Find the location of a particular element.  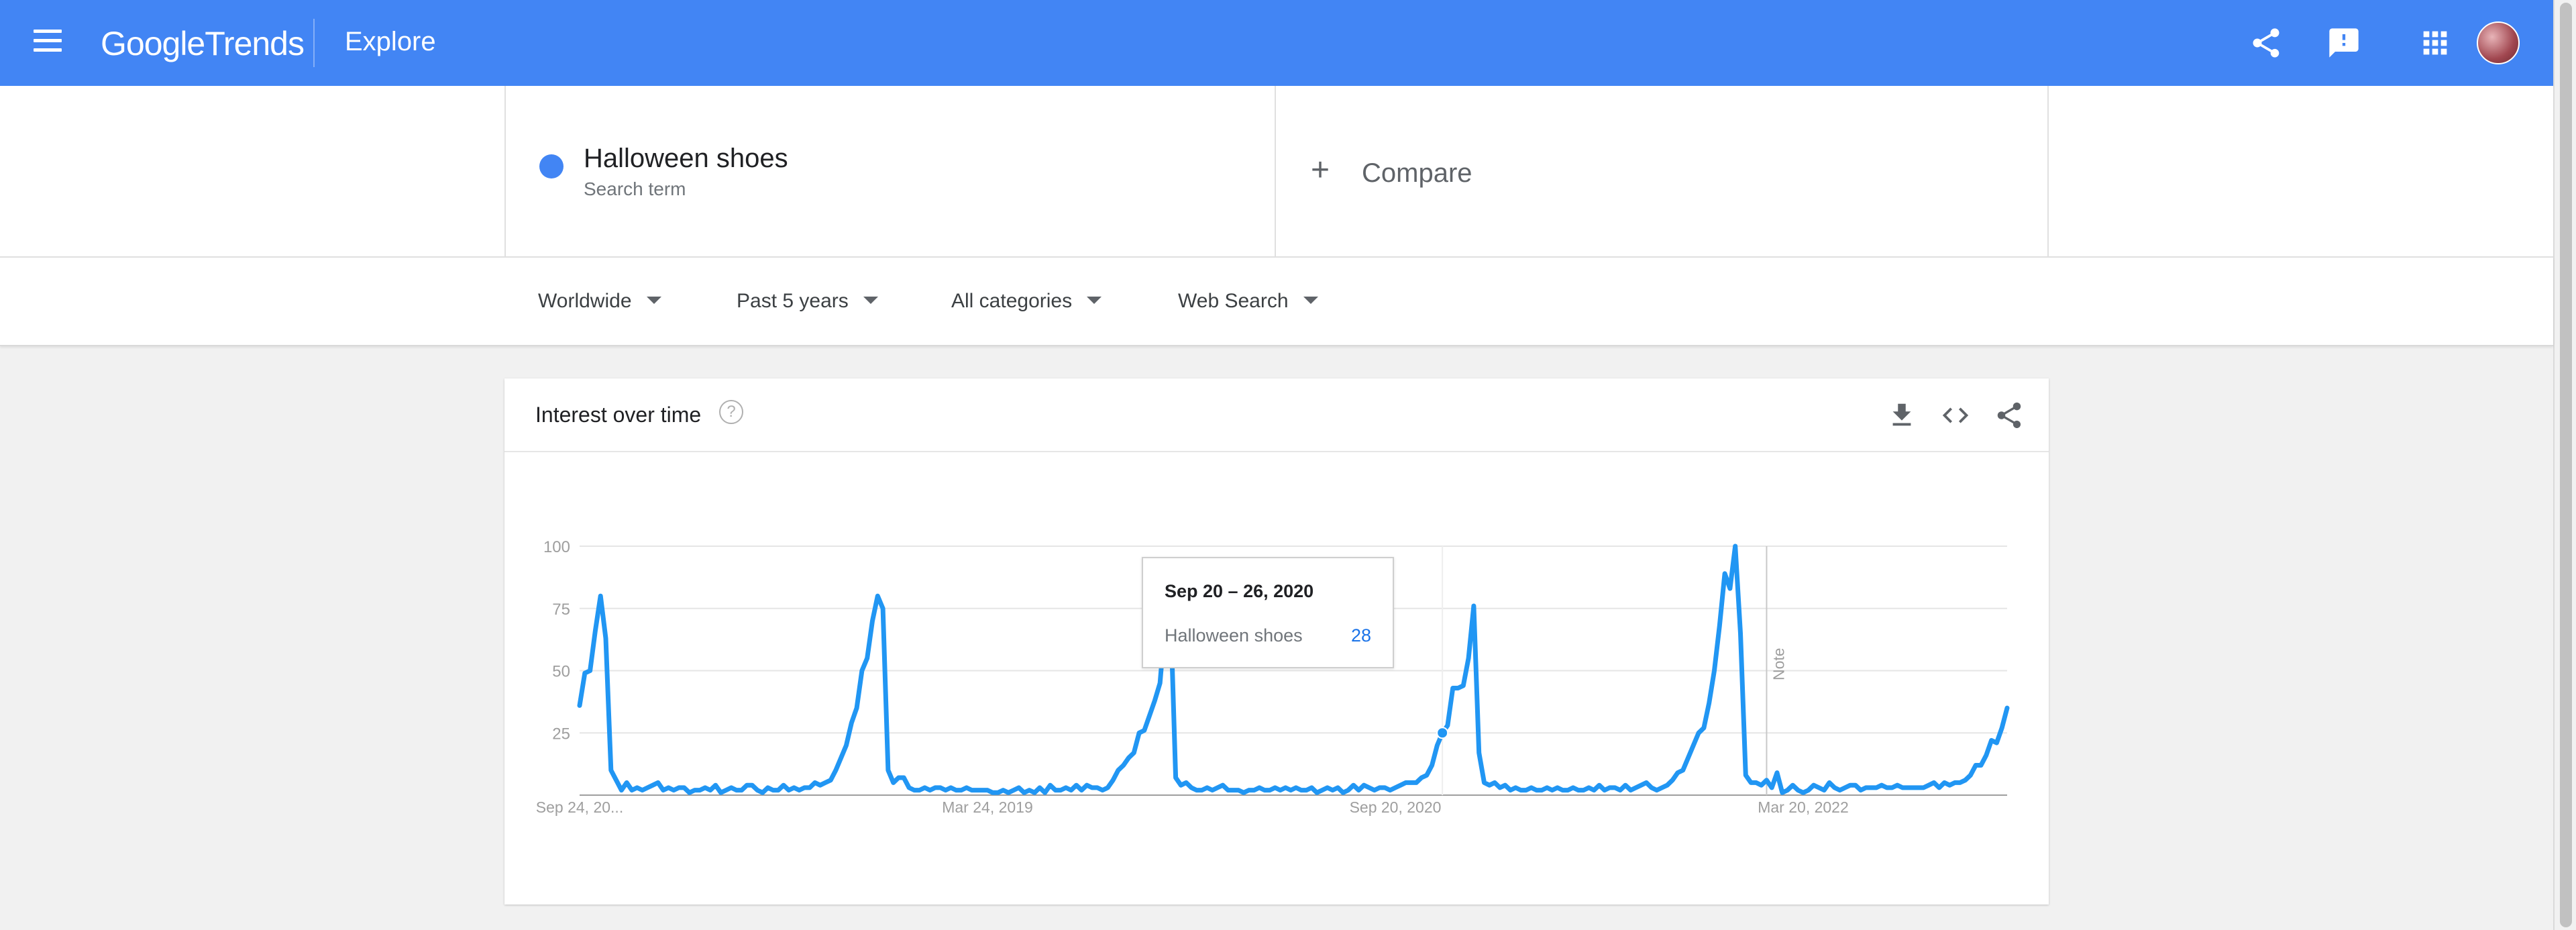

category-filter-label: All categories is located at coordinates (1012, 301).